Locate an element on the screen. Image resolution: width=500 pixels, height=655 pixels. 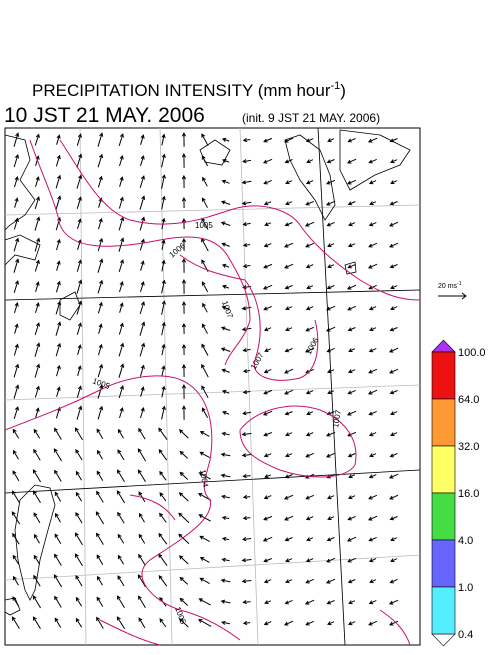
coast-luzon is located at coordinates (12, 606).